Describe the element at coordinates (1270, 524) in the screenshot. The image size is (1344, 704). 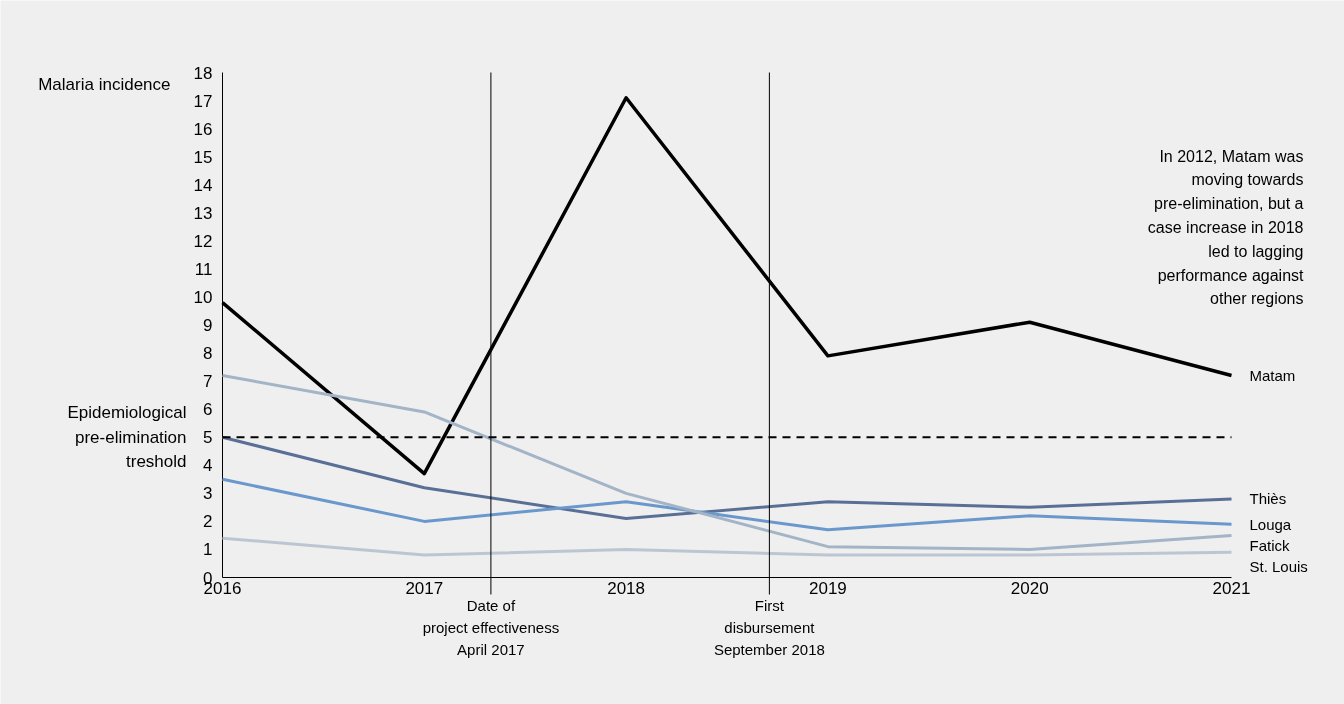
I see `series-label: Louga` at that location.